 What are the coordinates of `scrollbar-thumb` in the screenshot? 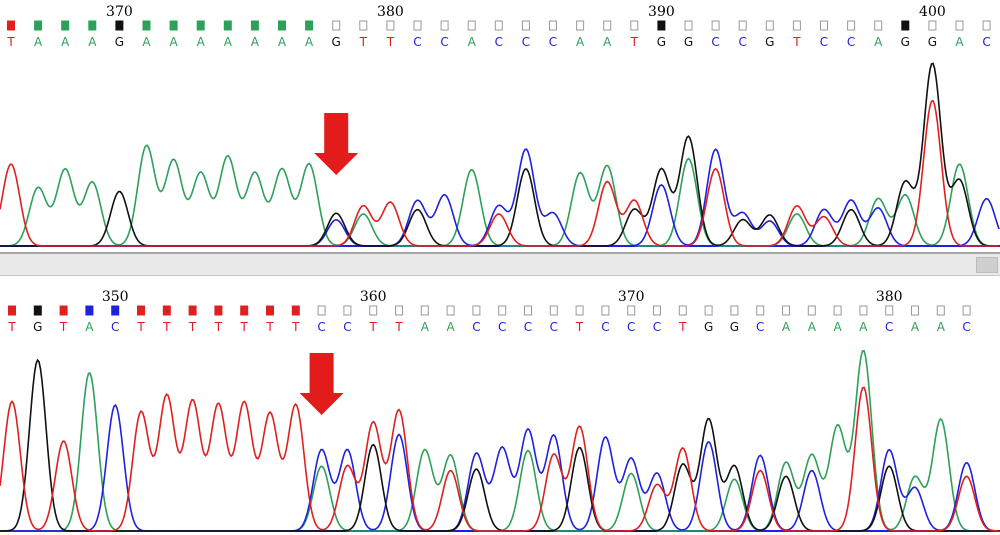 It's located at (987, 265).